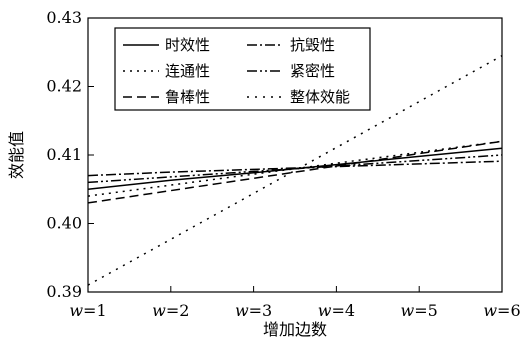 The height and width of the screenshot is (342, 522). Describe the element at coordinates (253, 310) in the screenshot. I see `x-tick-label: w=3` at that location.